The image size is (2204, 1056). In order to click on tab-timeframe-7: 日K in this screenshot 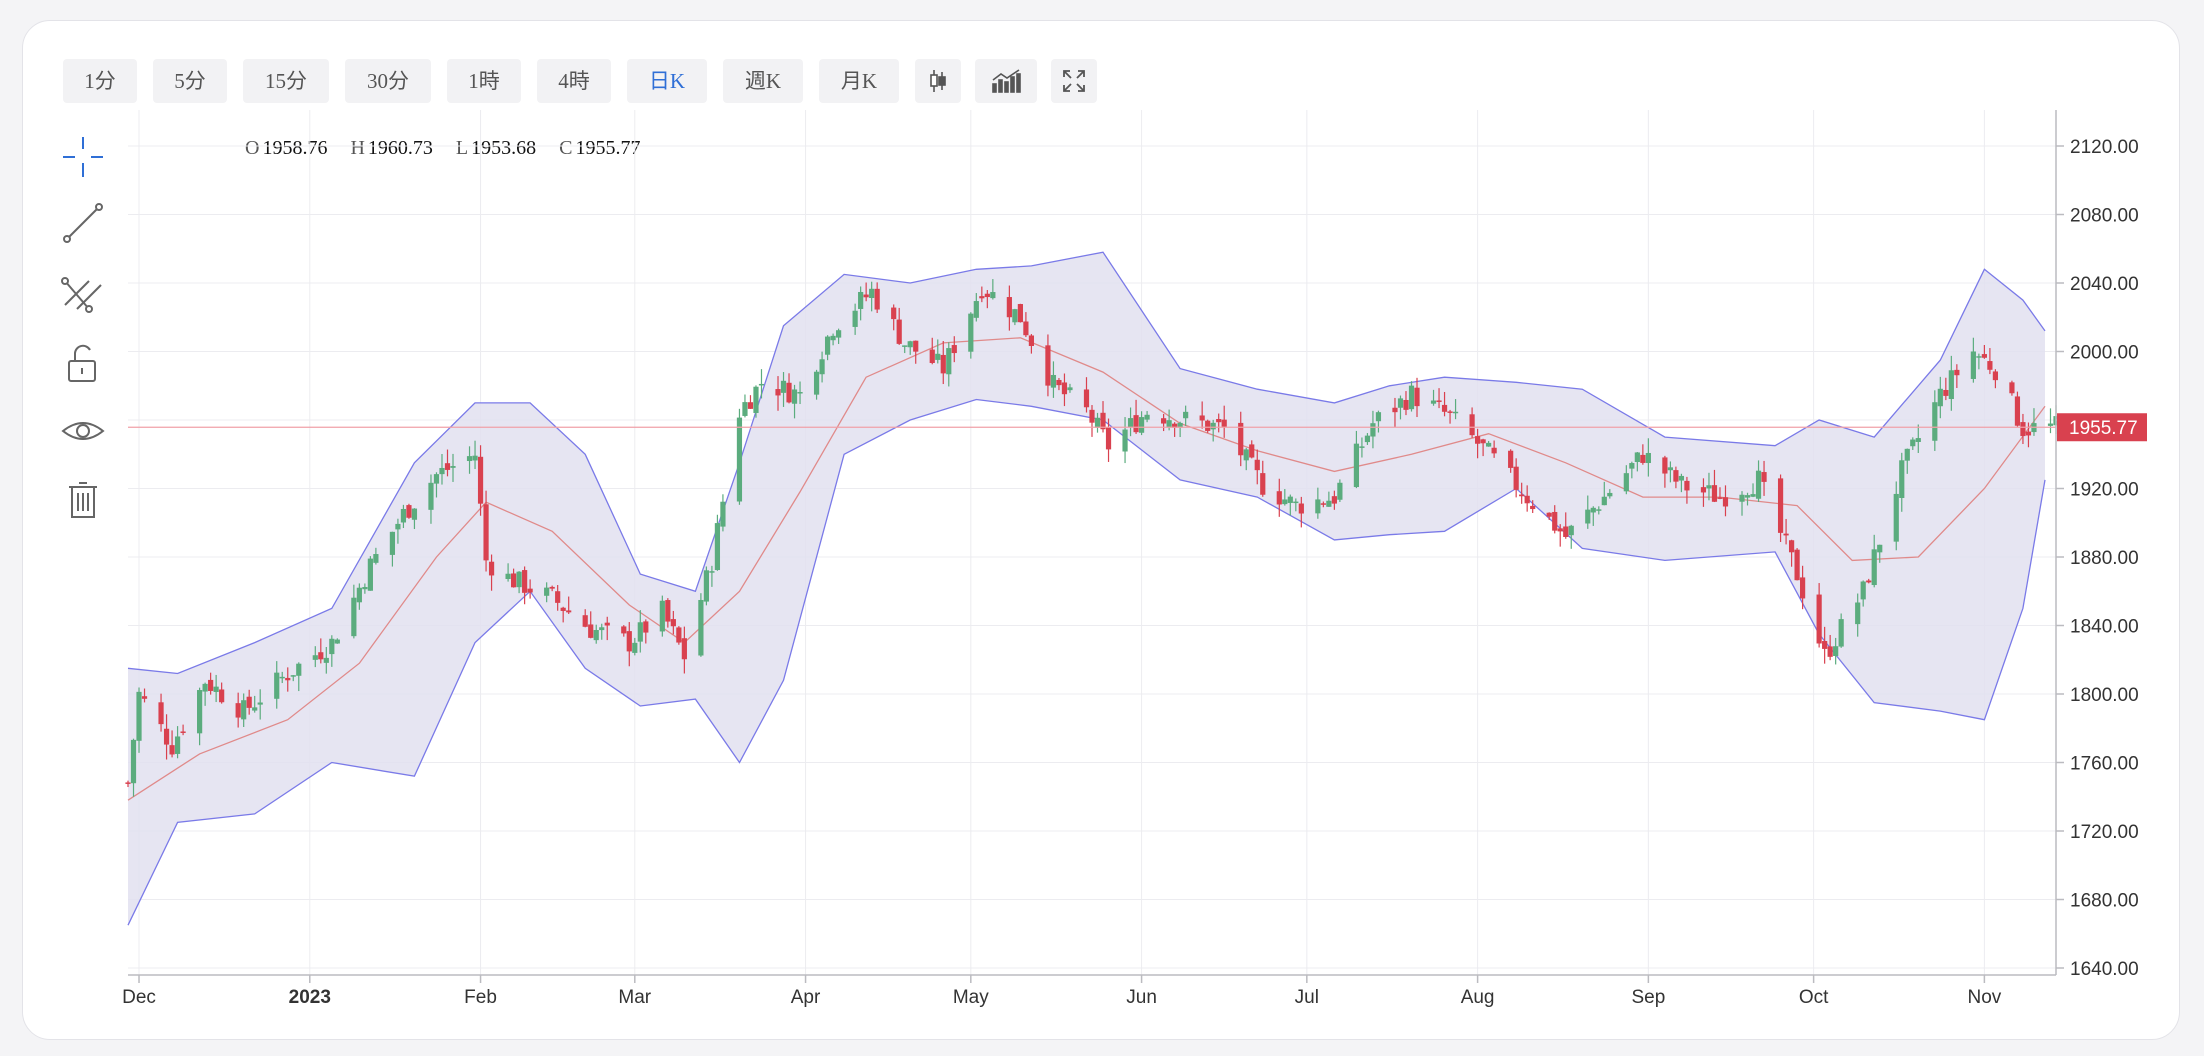, I will do `click(667, 81)`.